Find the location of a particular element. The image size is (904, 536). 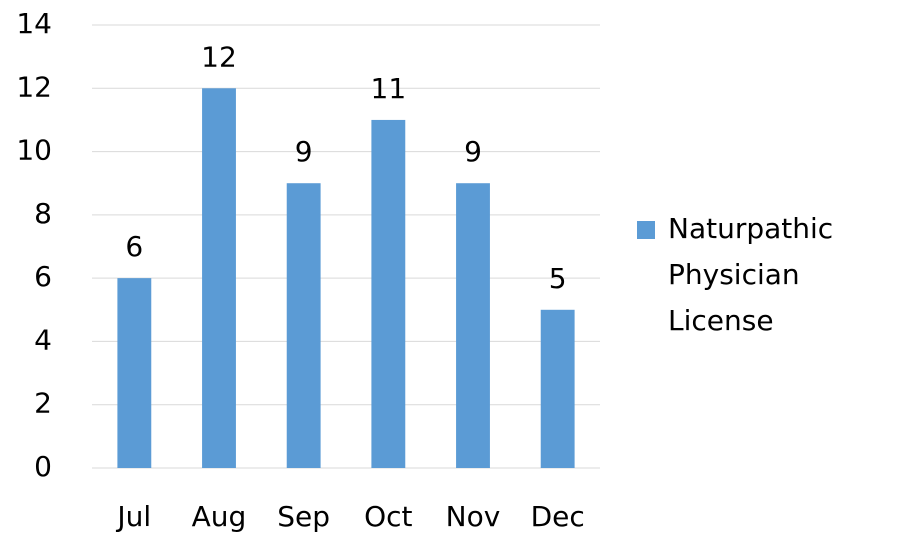

y-tick-label: 6 is located at coordinates (43, 276).